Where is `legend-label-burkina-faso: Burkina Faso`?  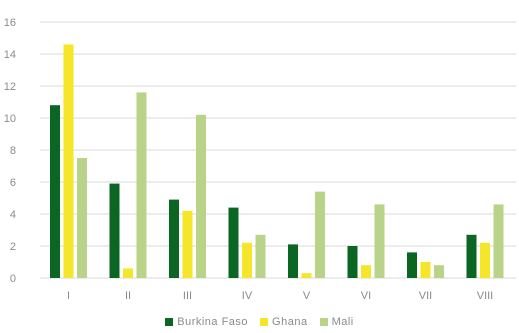
legend-label-burkina-faso: Burkina Faso is located at coordinates (213, 322).